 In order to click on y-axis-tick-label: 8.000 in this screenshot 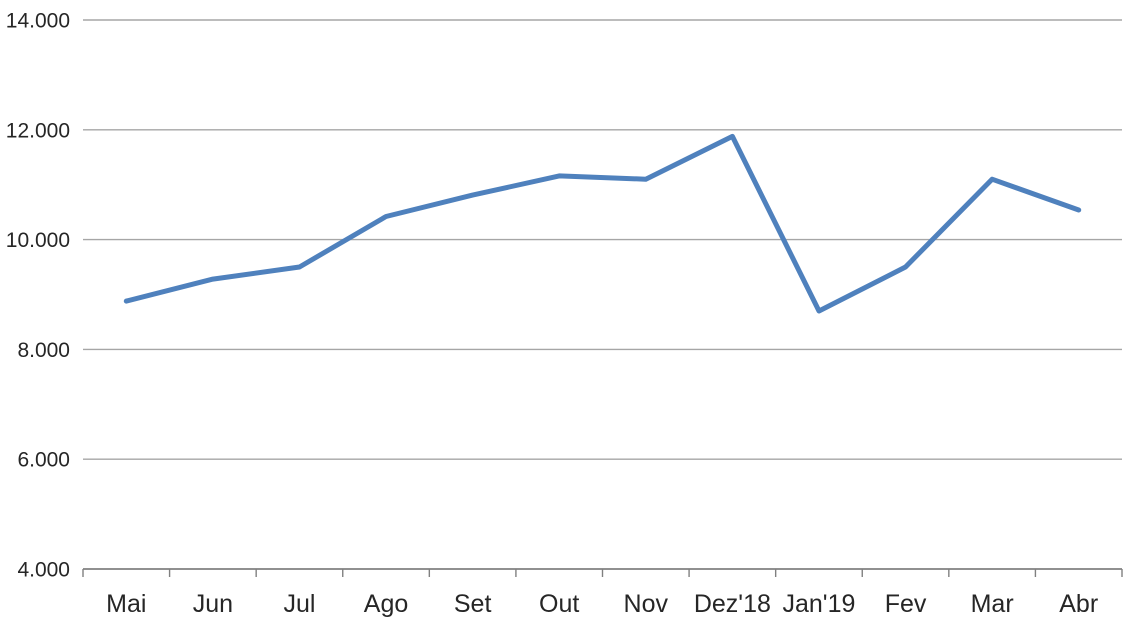, I will do `click(43, 350)`.